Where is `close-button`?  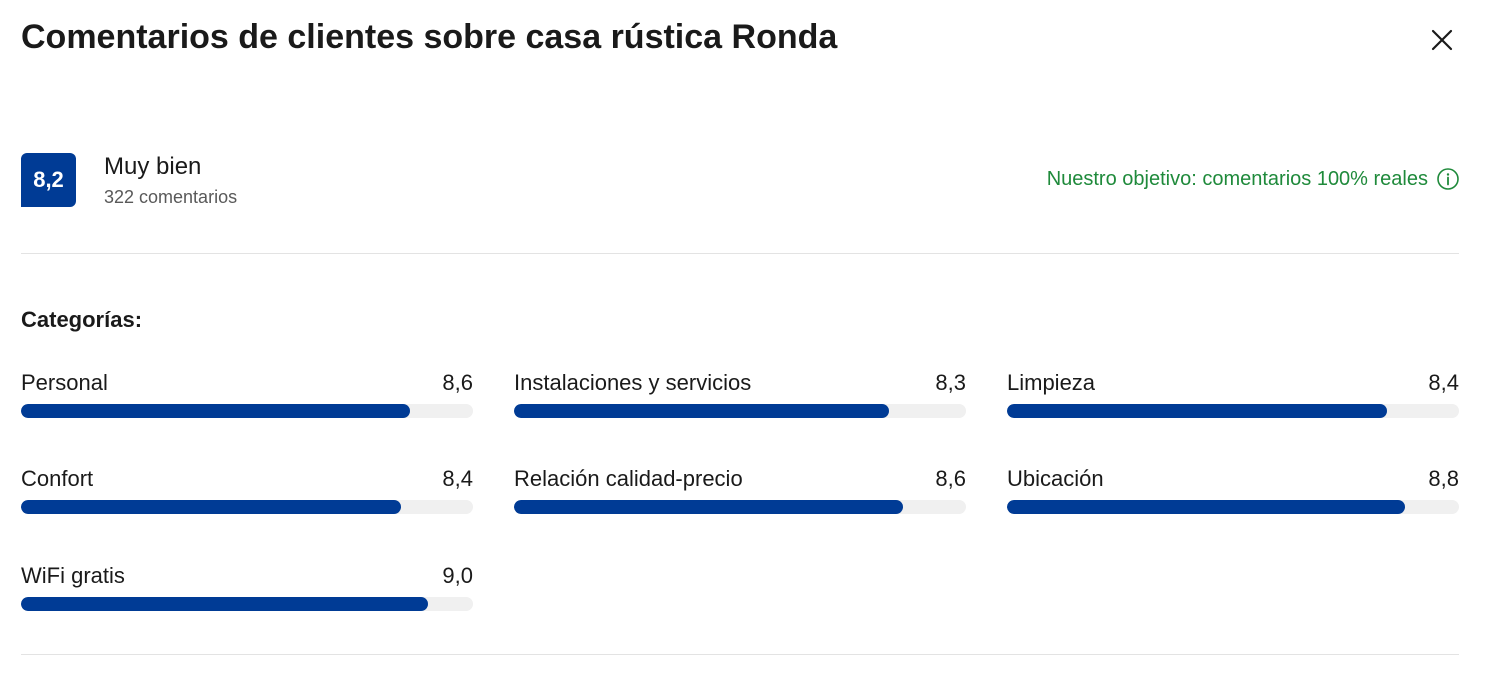
close-button is located at coordinates (1442, 40).